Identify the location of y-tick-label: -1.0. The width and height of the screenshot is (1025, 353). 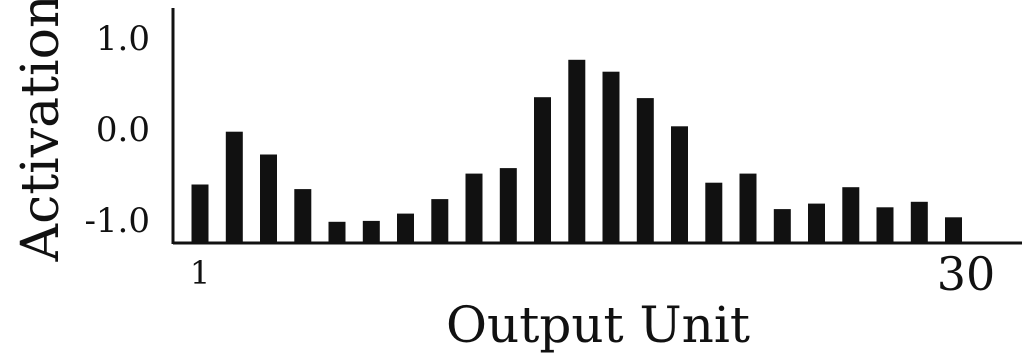
(117, 221).